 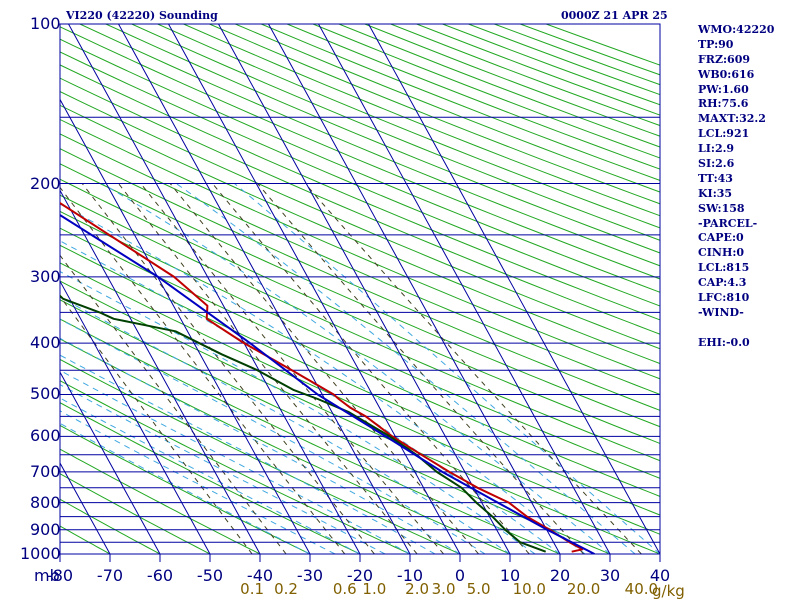 What do you see at coordinates (724, 134) in the screenshot?
I see `stats-line: LCL:921` at bounding box center [724, 134].